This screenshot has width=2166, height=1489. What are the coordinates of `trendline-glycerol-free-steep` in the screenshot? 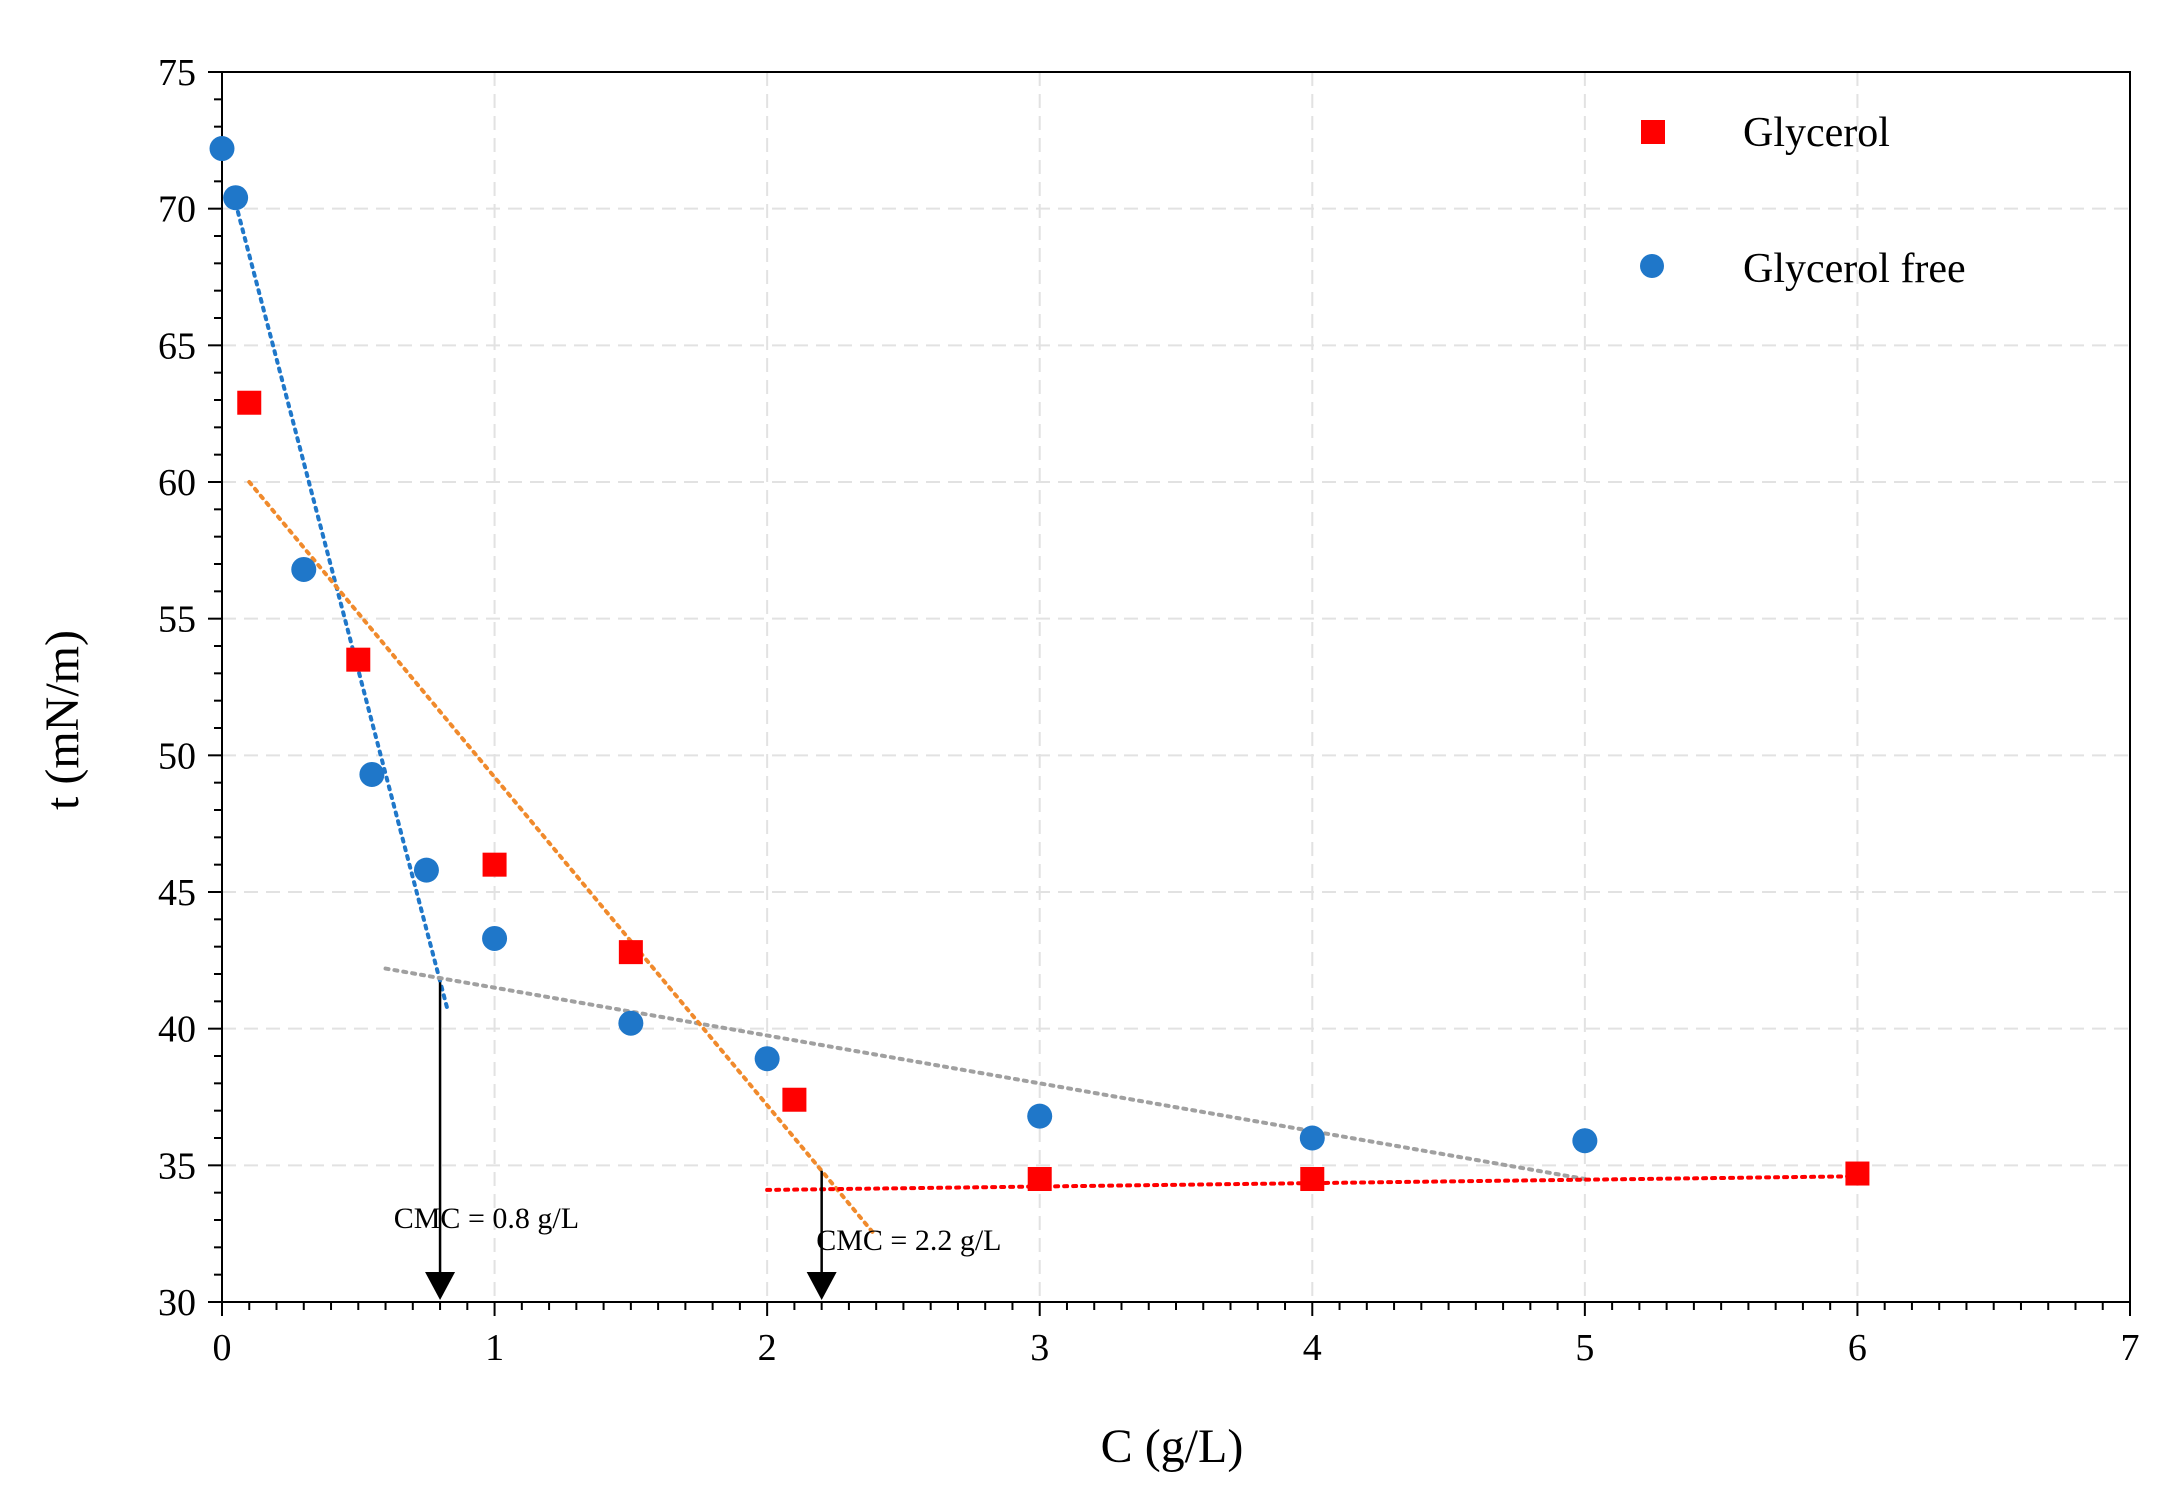 It's located at (342, 608).